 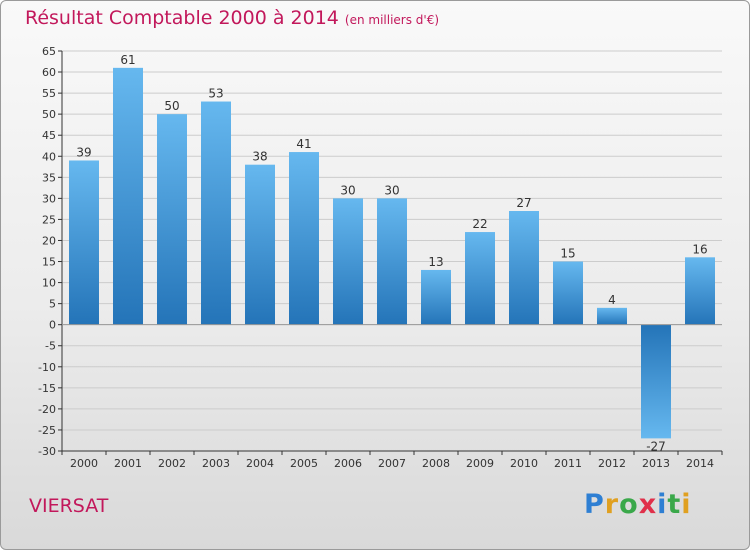 What do you see at coordinates (172, 463) in the screenshot?
I see `x-tick-label: 2002` at bounding box center [172, 463].